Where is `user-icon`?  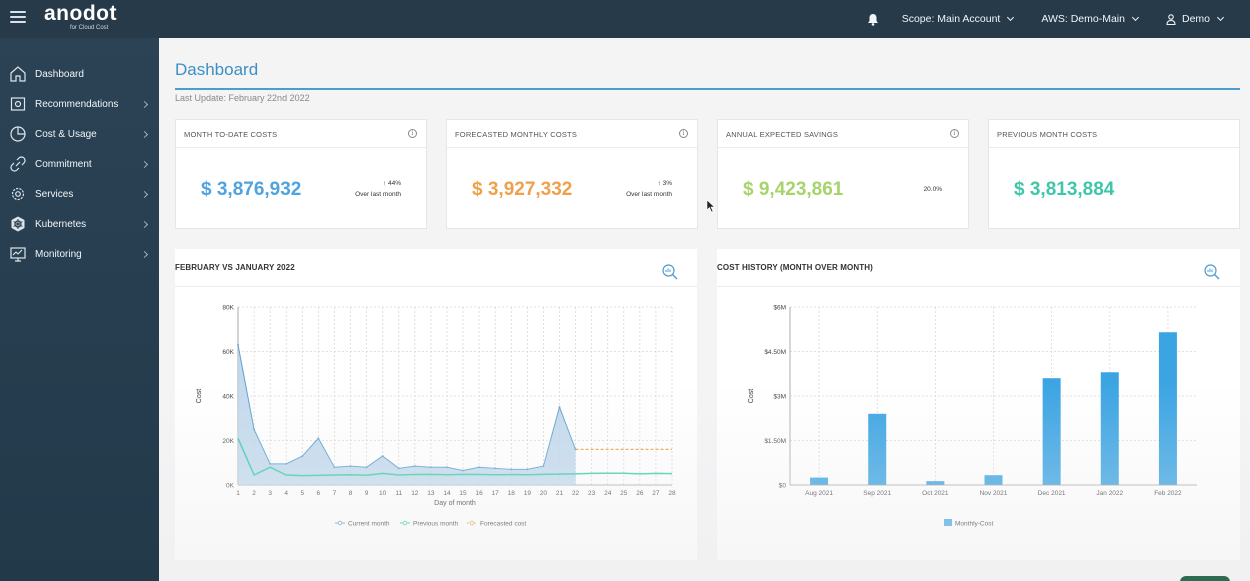 user-icon is located at coordinates (1171, 19).